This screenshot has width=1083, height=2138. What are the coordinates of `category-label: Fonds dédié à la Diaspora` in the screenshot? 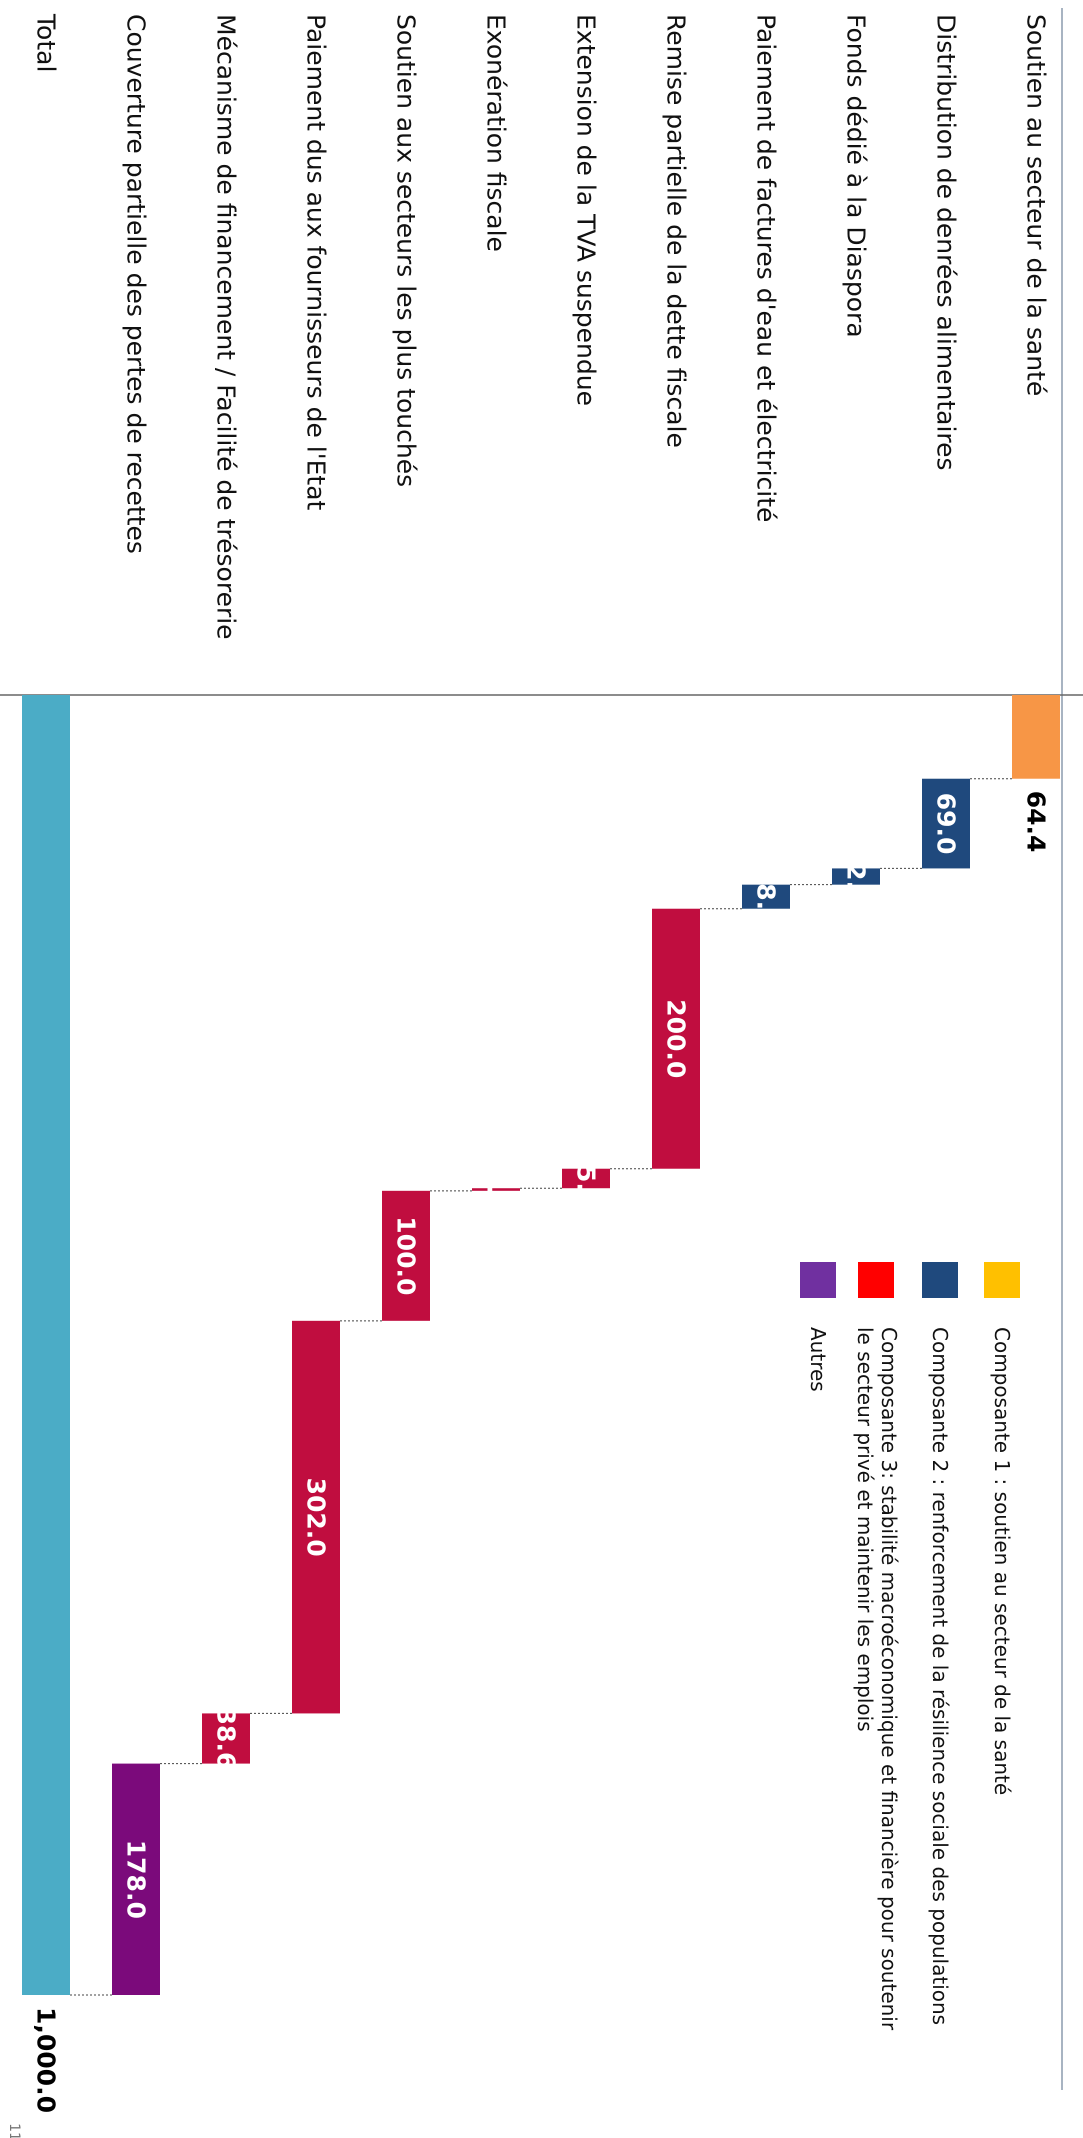 It's located at (856, 176).